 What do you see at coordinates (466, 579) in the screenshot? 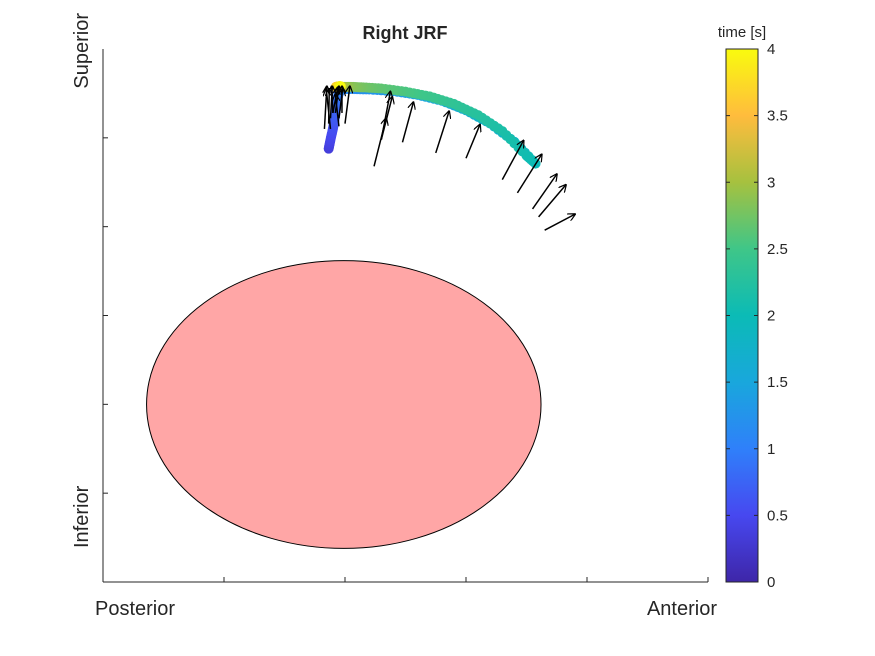
I see `x-tick-marks` at bounding box center [466, 579].